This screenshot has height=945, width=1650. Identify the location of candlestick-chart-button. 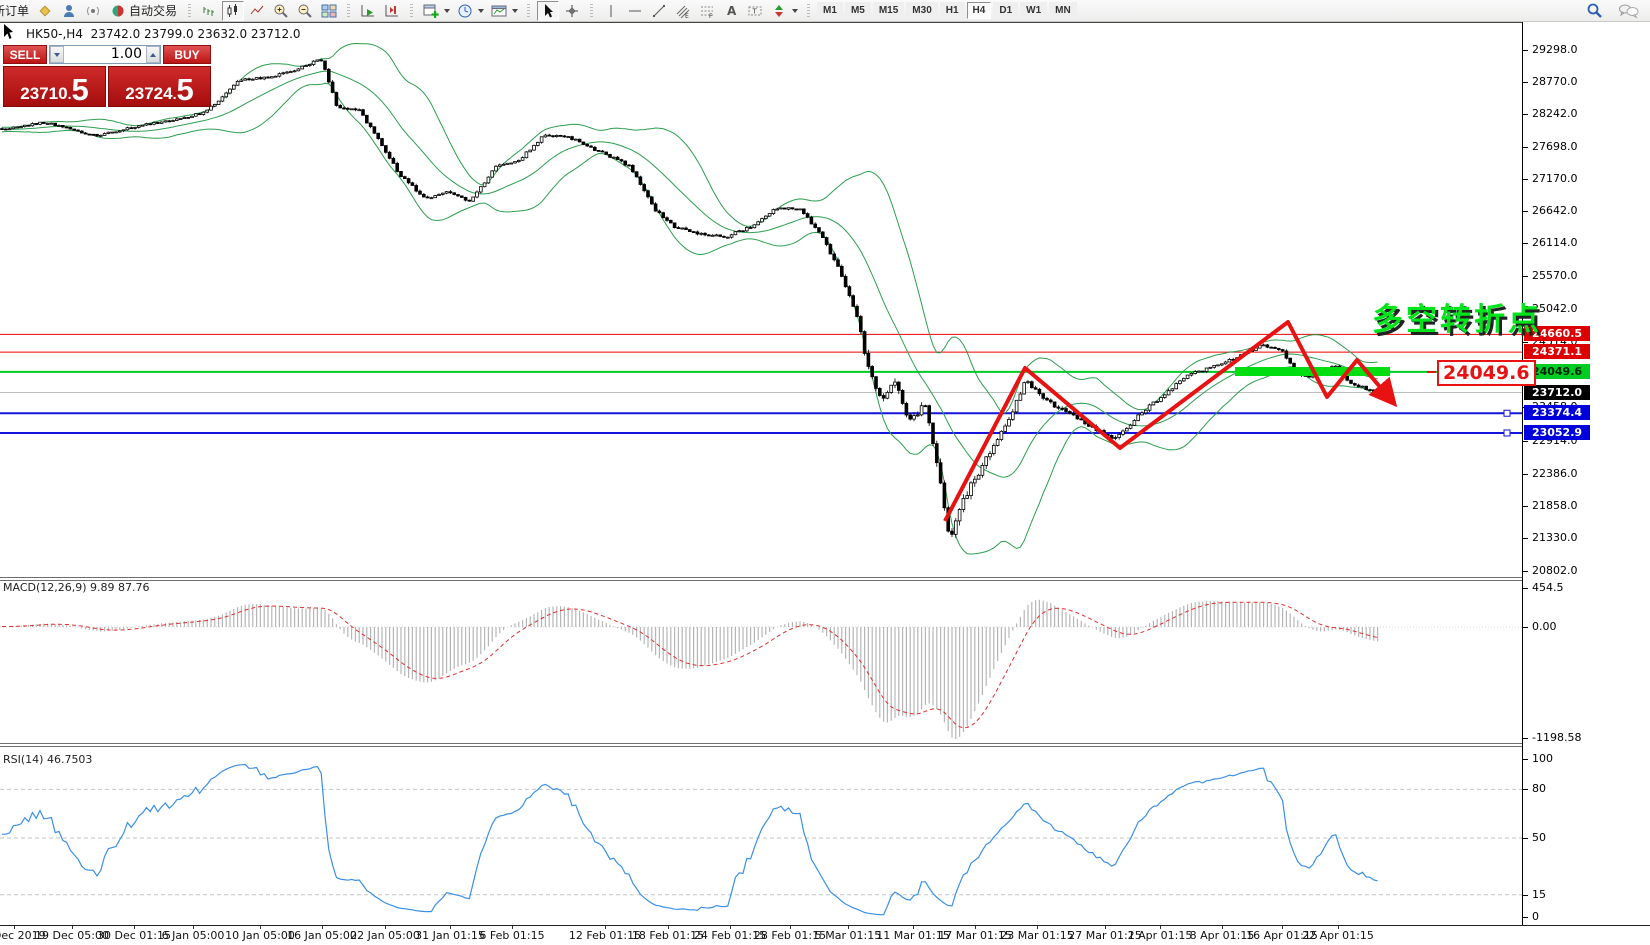
(233, 10).